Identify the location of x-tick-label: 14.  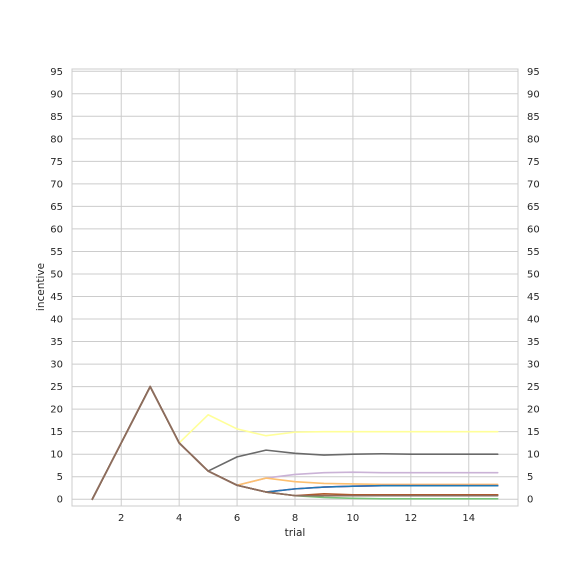
(468, 518).